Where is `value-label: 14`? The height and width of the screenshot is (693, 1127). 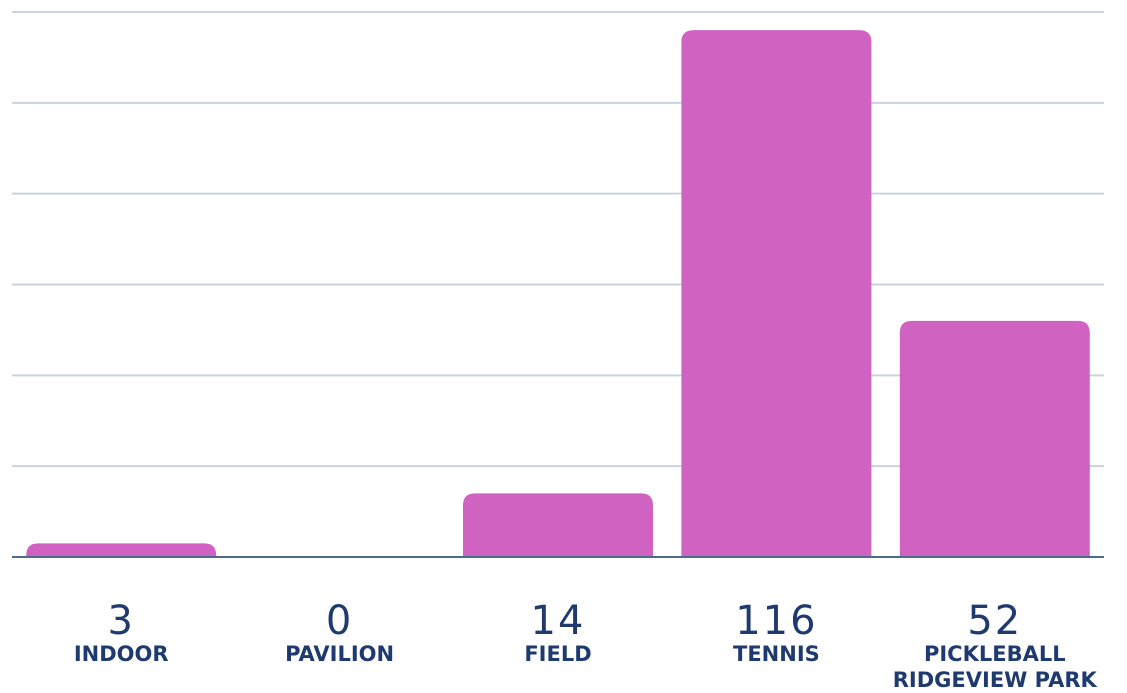
value-label: 14 is located at coordinates (558, 621).